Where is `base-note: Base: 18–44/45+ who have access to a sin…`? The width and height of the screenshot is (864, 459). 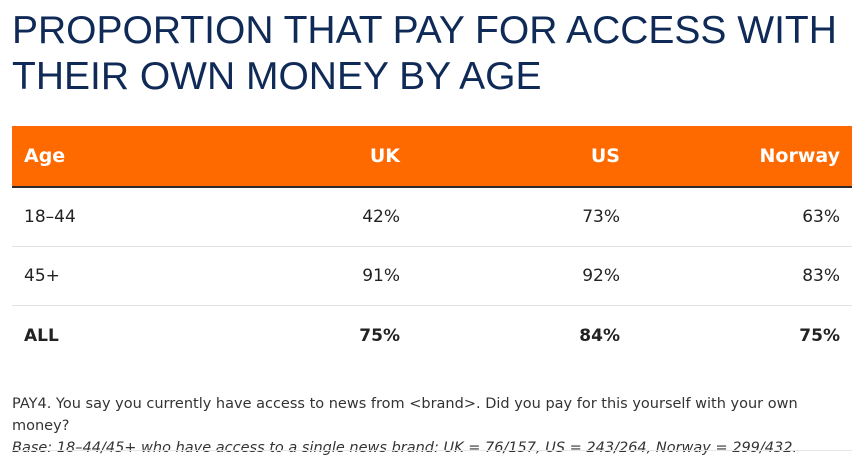 base-note: Base: 18–44/45+ who have access to a sin… is located at coordinates (405, 448).